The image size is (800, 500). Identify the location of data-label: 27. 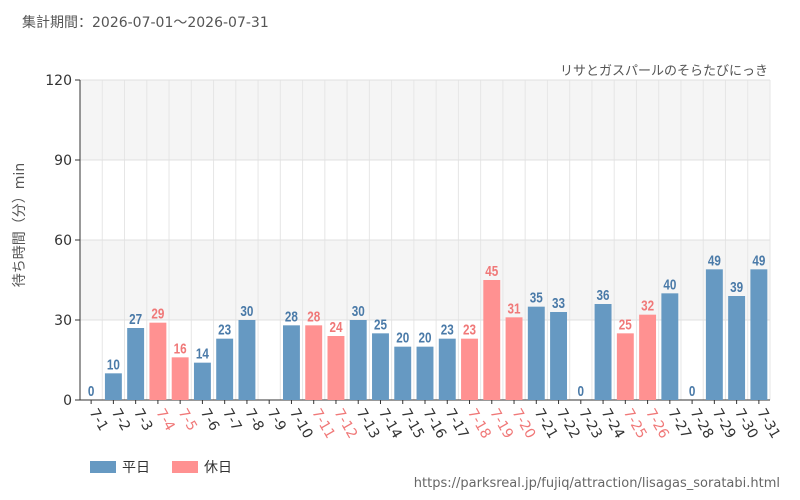
(135, 319).